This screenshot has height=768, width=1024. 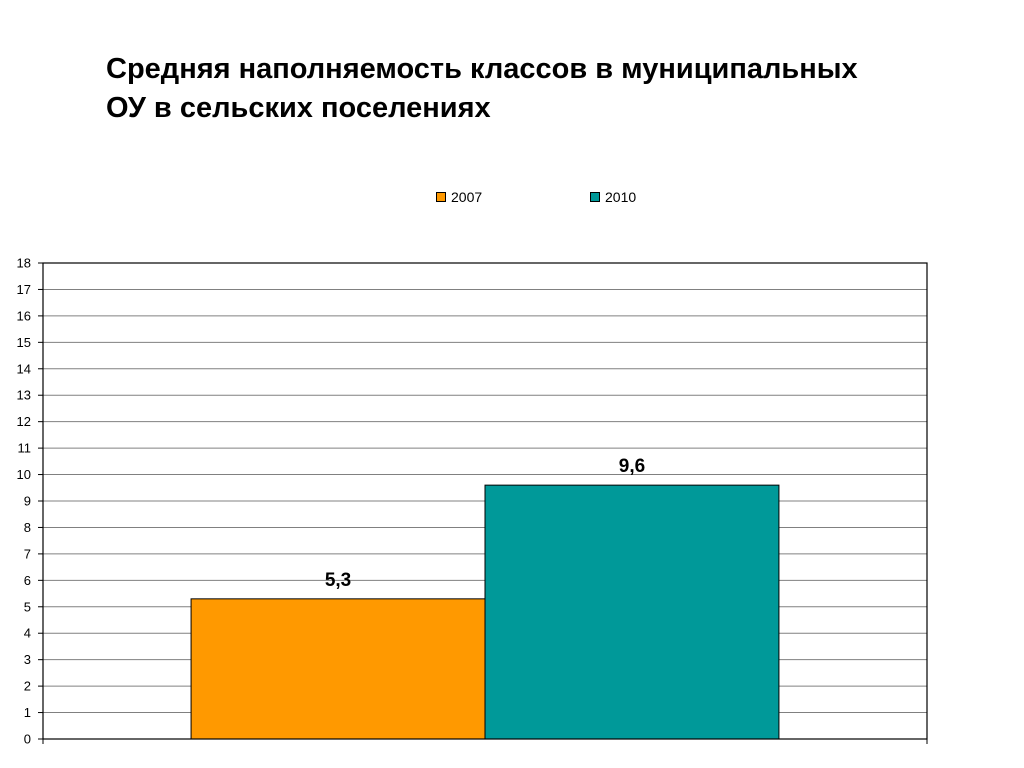 I want to click on data-label-2007: 5,3, so click(x=338, y=580).